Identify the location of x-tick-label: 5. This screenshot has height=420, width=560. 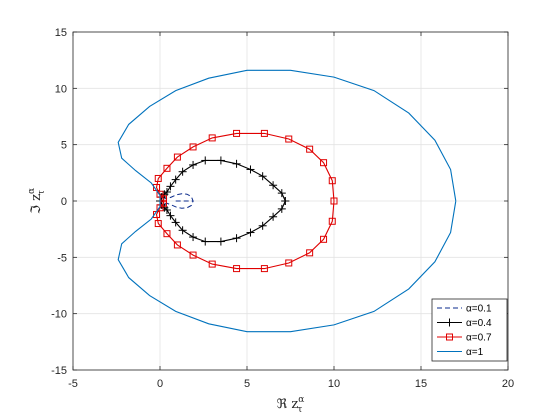
(247, 384).